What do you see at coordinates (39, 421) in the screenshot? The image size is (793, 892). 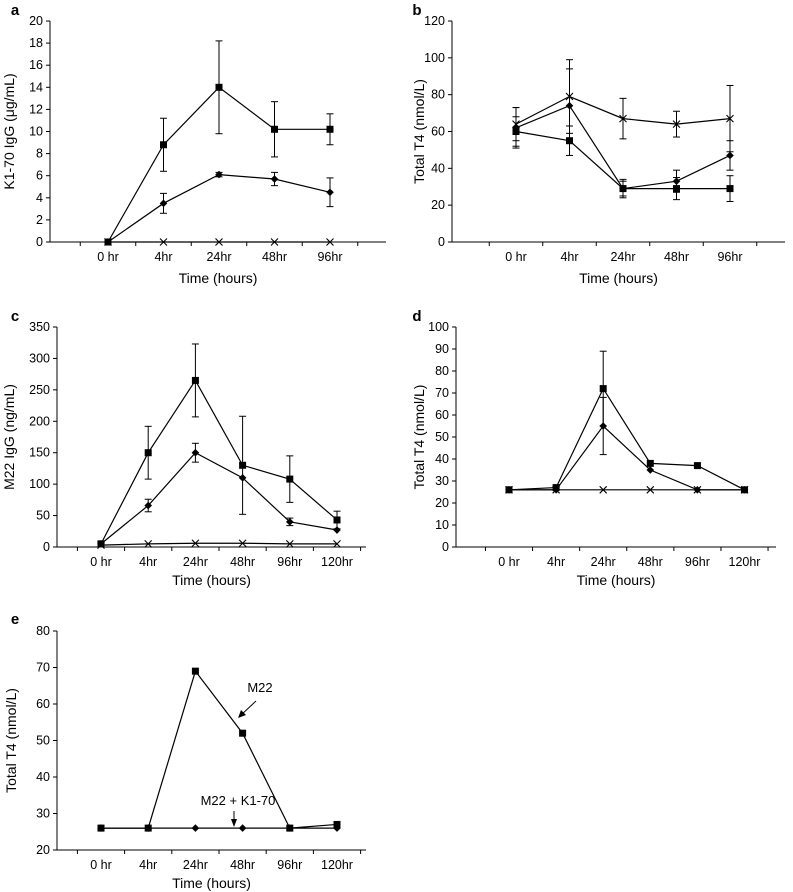 I see `y-tick-label: 200` at bounding box center [39, 421].